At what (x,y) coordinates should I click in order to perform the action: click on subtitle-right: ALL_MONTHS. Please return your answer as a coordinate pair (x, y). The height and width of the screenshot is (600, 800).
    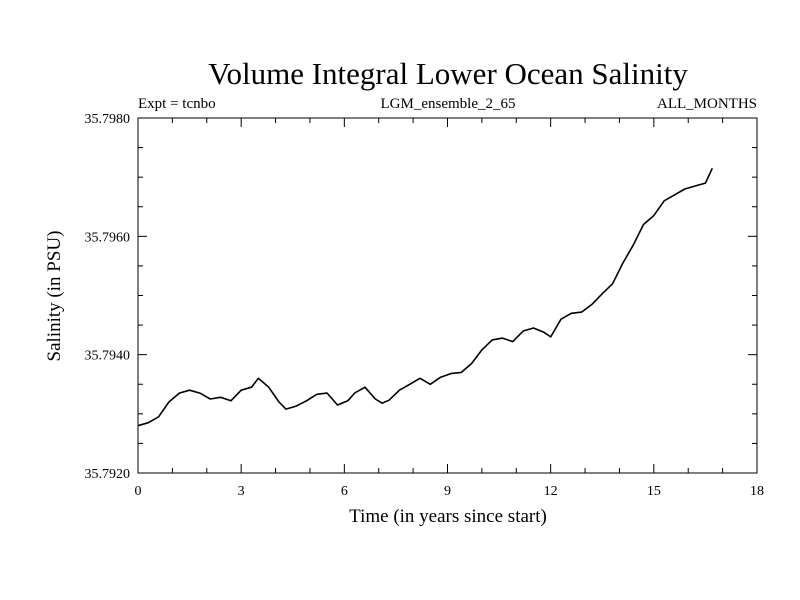
    Looking at the image, I should click on (707, 104).